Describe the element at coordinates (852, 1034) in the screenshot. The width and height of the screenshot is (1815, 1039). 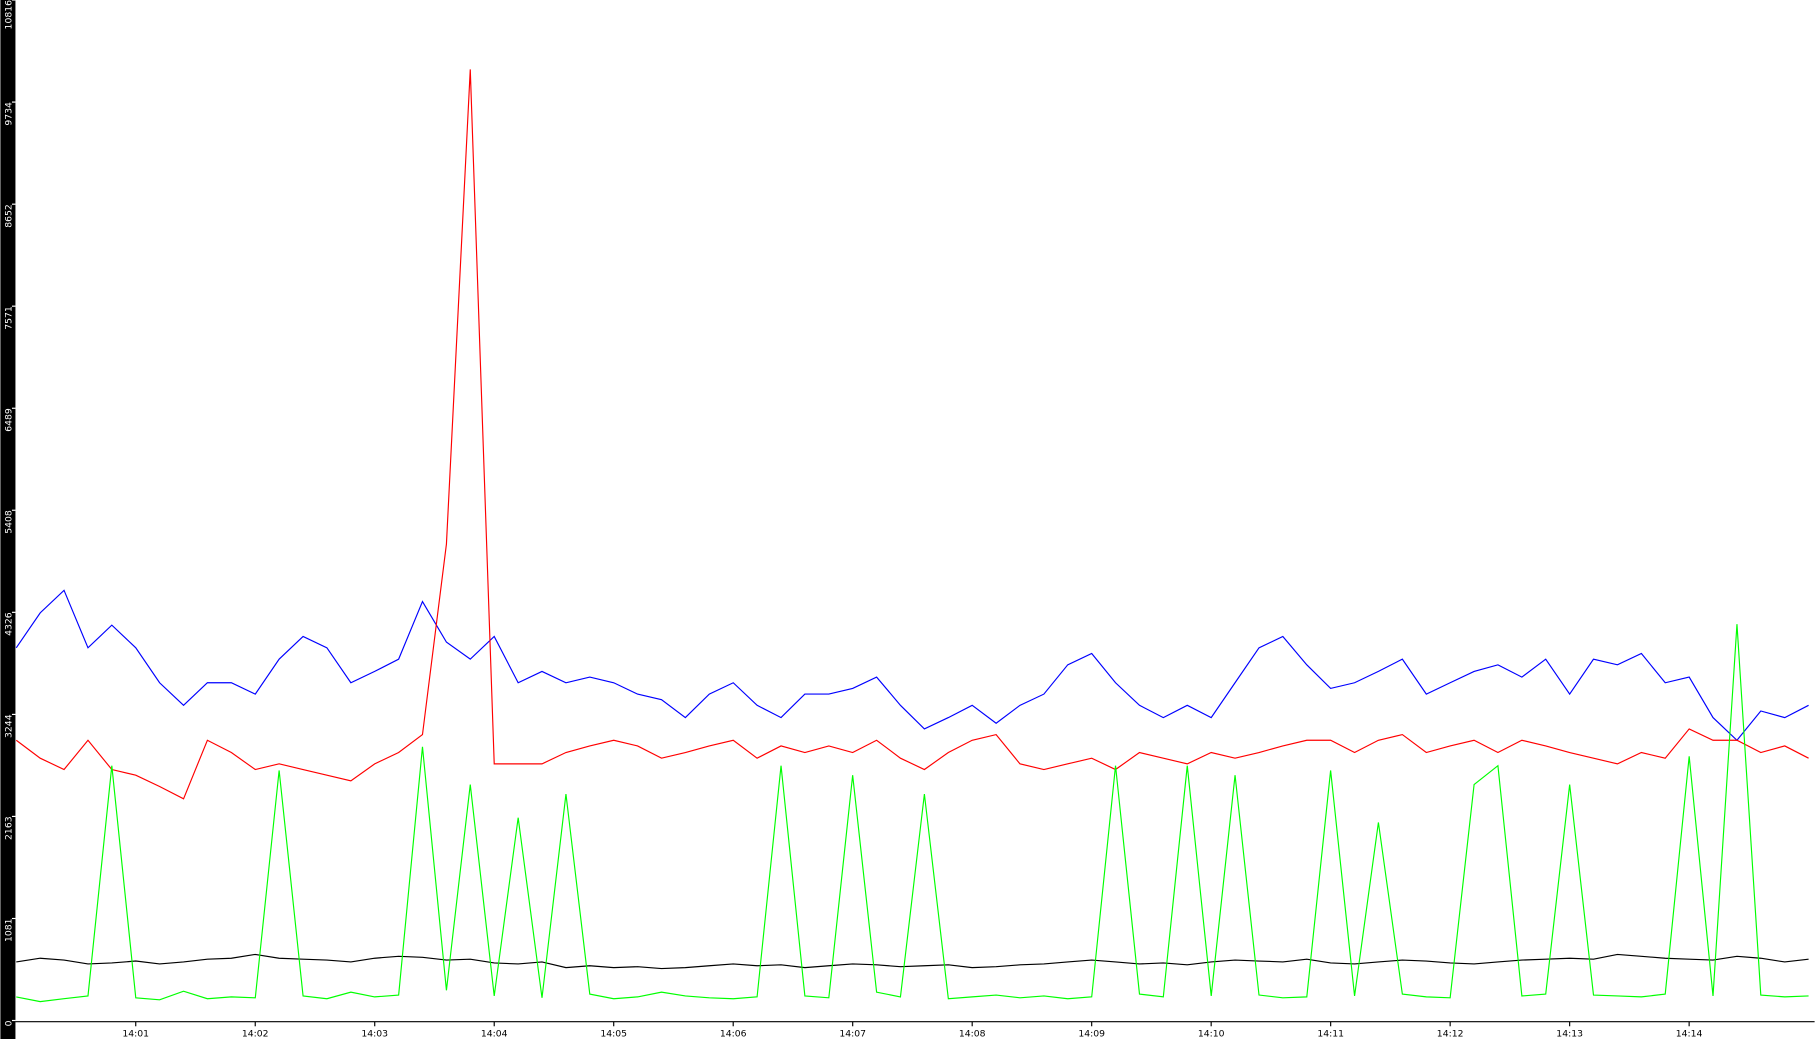
I see `x-tick-label: 14:07` at that location.